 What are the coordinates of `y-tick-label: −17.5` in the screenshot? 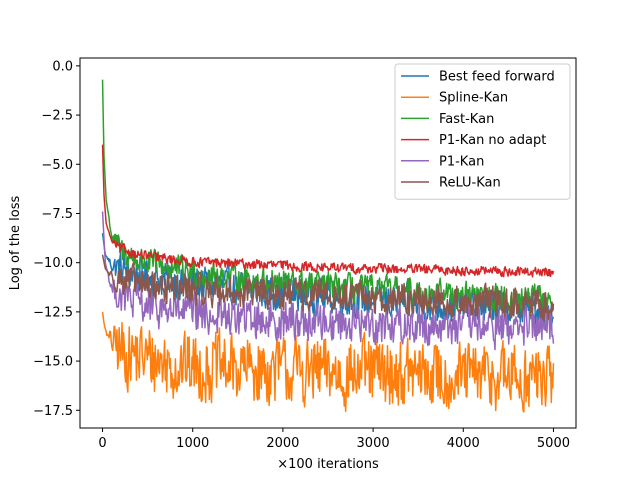 It's located at (53, 411).